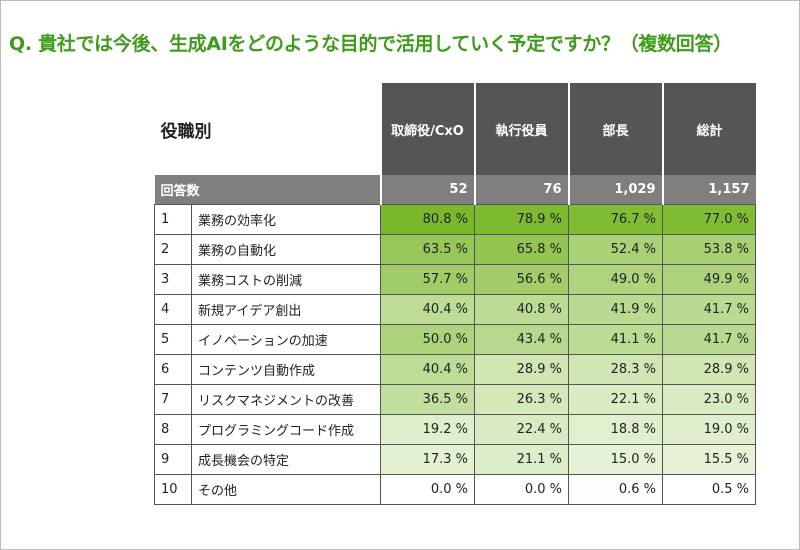  I want to click on data-row: 2 業務の自動化 63.5 % 65.8 % 52.4 % 53.8 %, so click(455, 249).